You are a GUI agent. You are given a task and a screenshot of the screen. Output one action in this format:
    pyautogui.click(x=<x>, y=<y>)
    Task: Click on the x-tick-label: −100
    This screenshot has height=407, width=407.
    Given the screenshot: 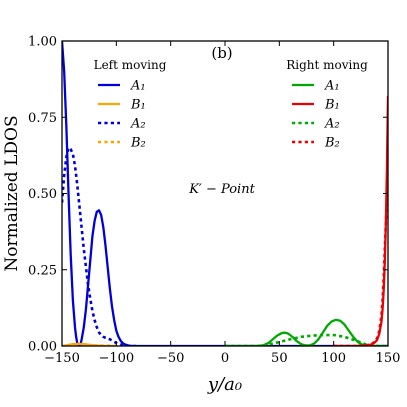 What is the action you would take?
    pyautogui.click(x=116, y=358)
    